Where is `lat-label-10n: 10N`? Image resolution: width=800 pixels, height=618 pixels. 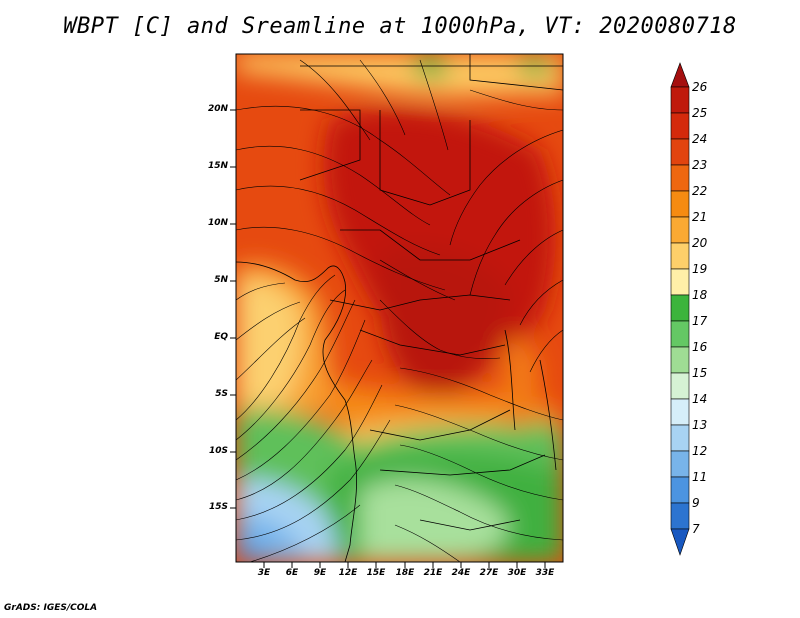 lat-label-10n: 10N is located at coordinates (217, 223).